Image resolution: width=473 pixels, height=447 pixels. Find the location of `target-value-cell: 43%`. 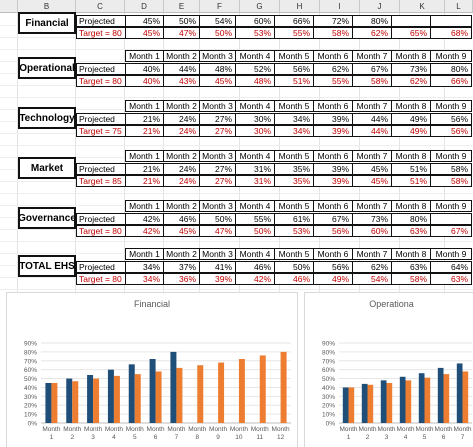

target-value-cell: 43% is located at coordinates (181, 81).